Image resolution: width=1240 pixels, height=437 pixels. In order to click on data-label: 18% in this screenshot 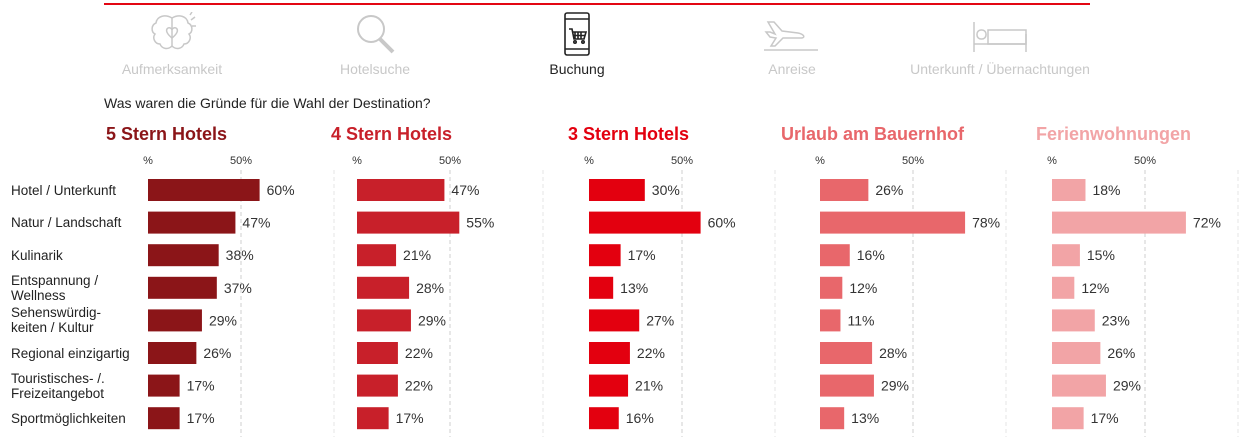, I will do `click(1106, 190)`.